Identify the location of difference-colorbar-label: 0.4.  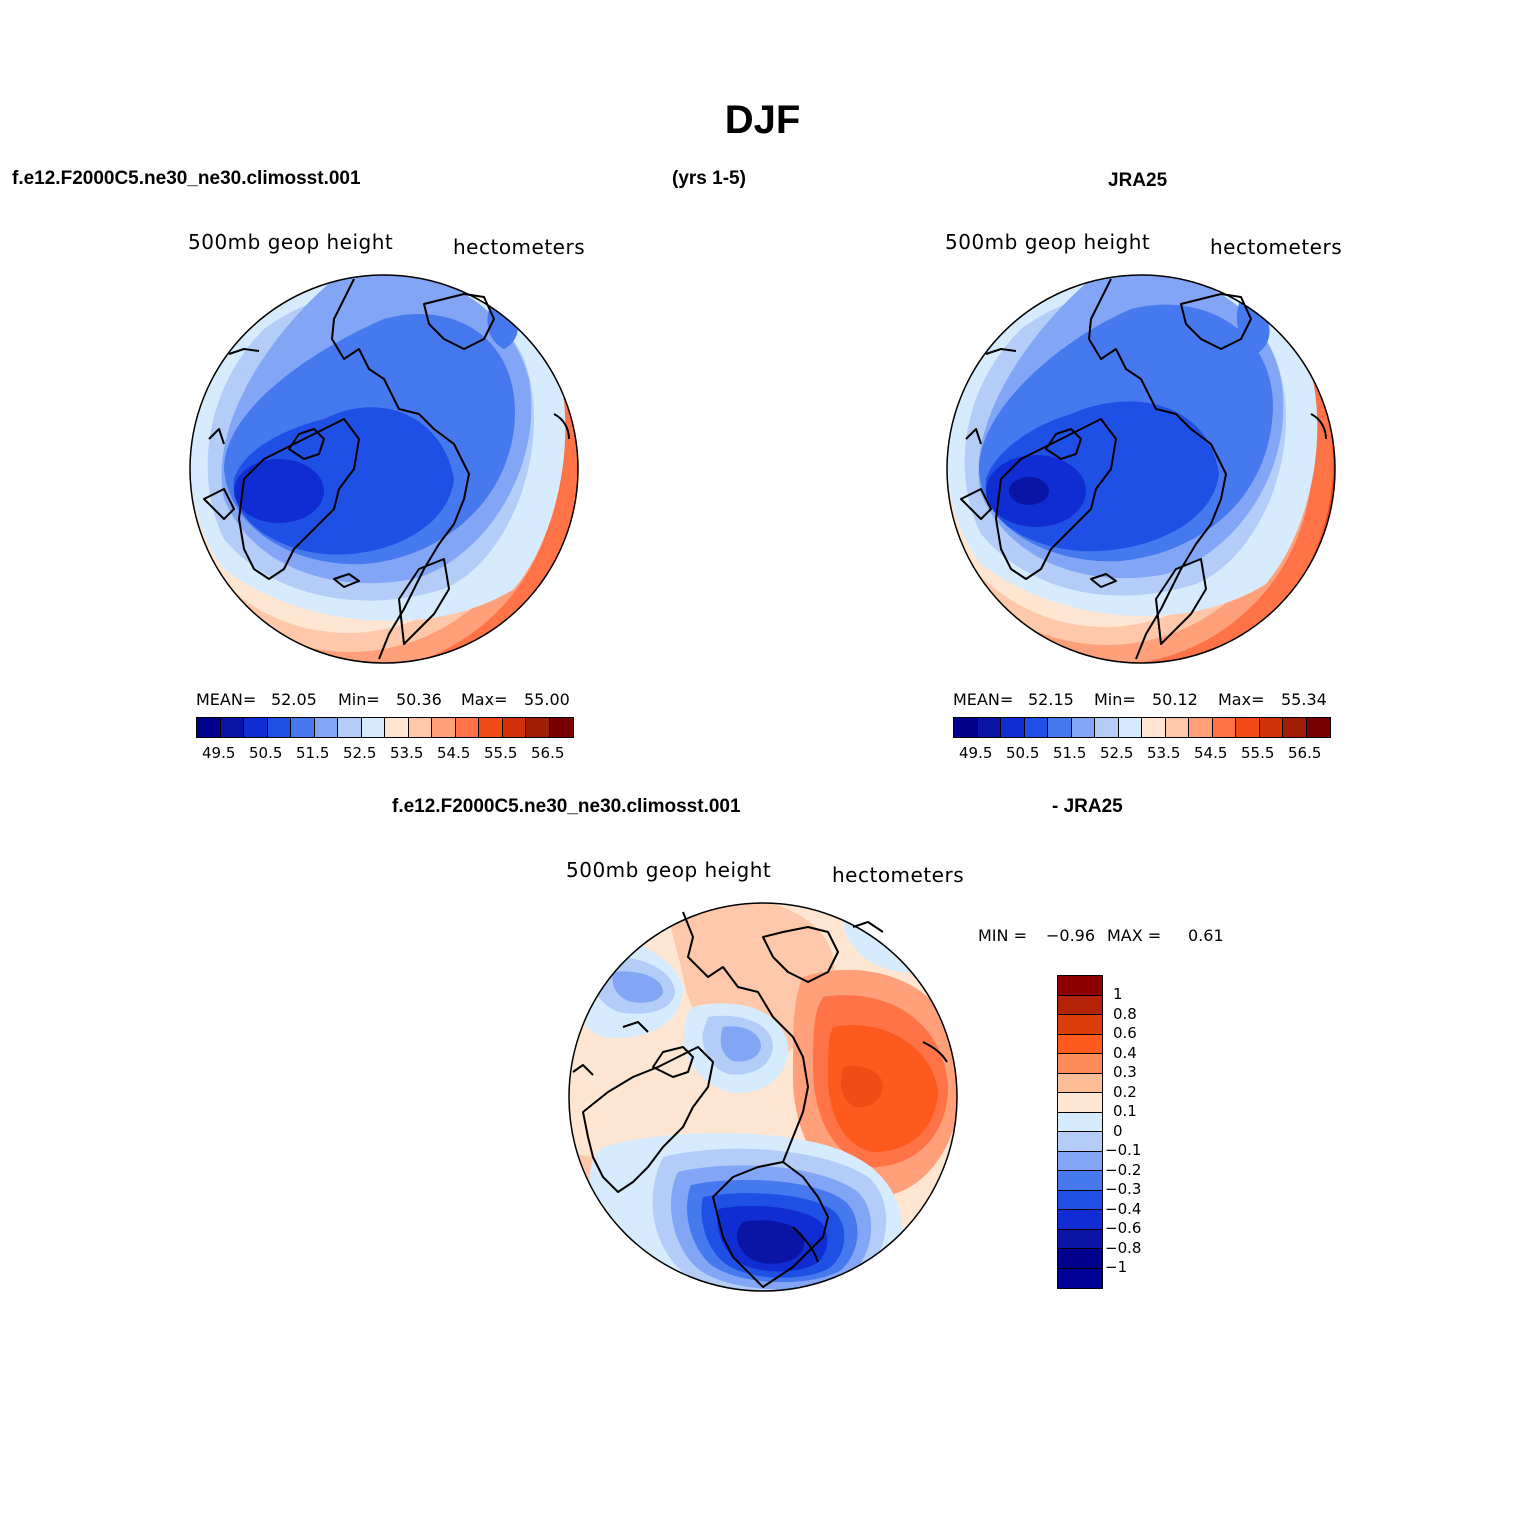
(1125, 1052).